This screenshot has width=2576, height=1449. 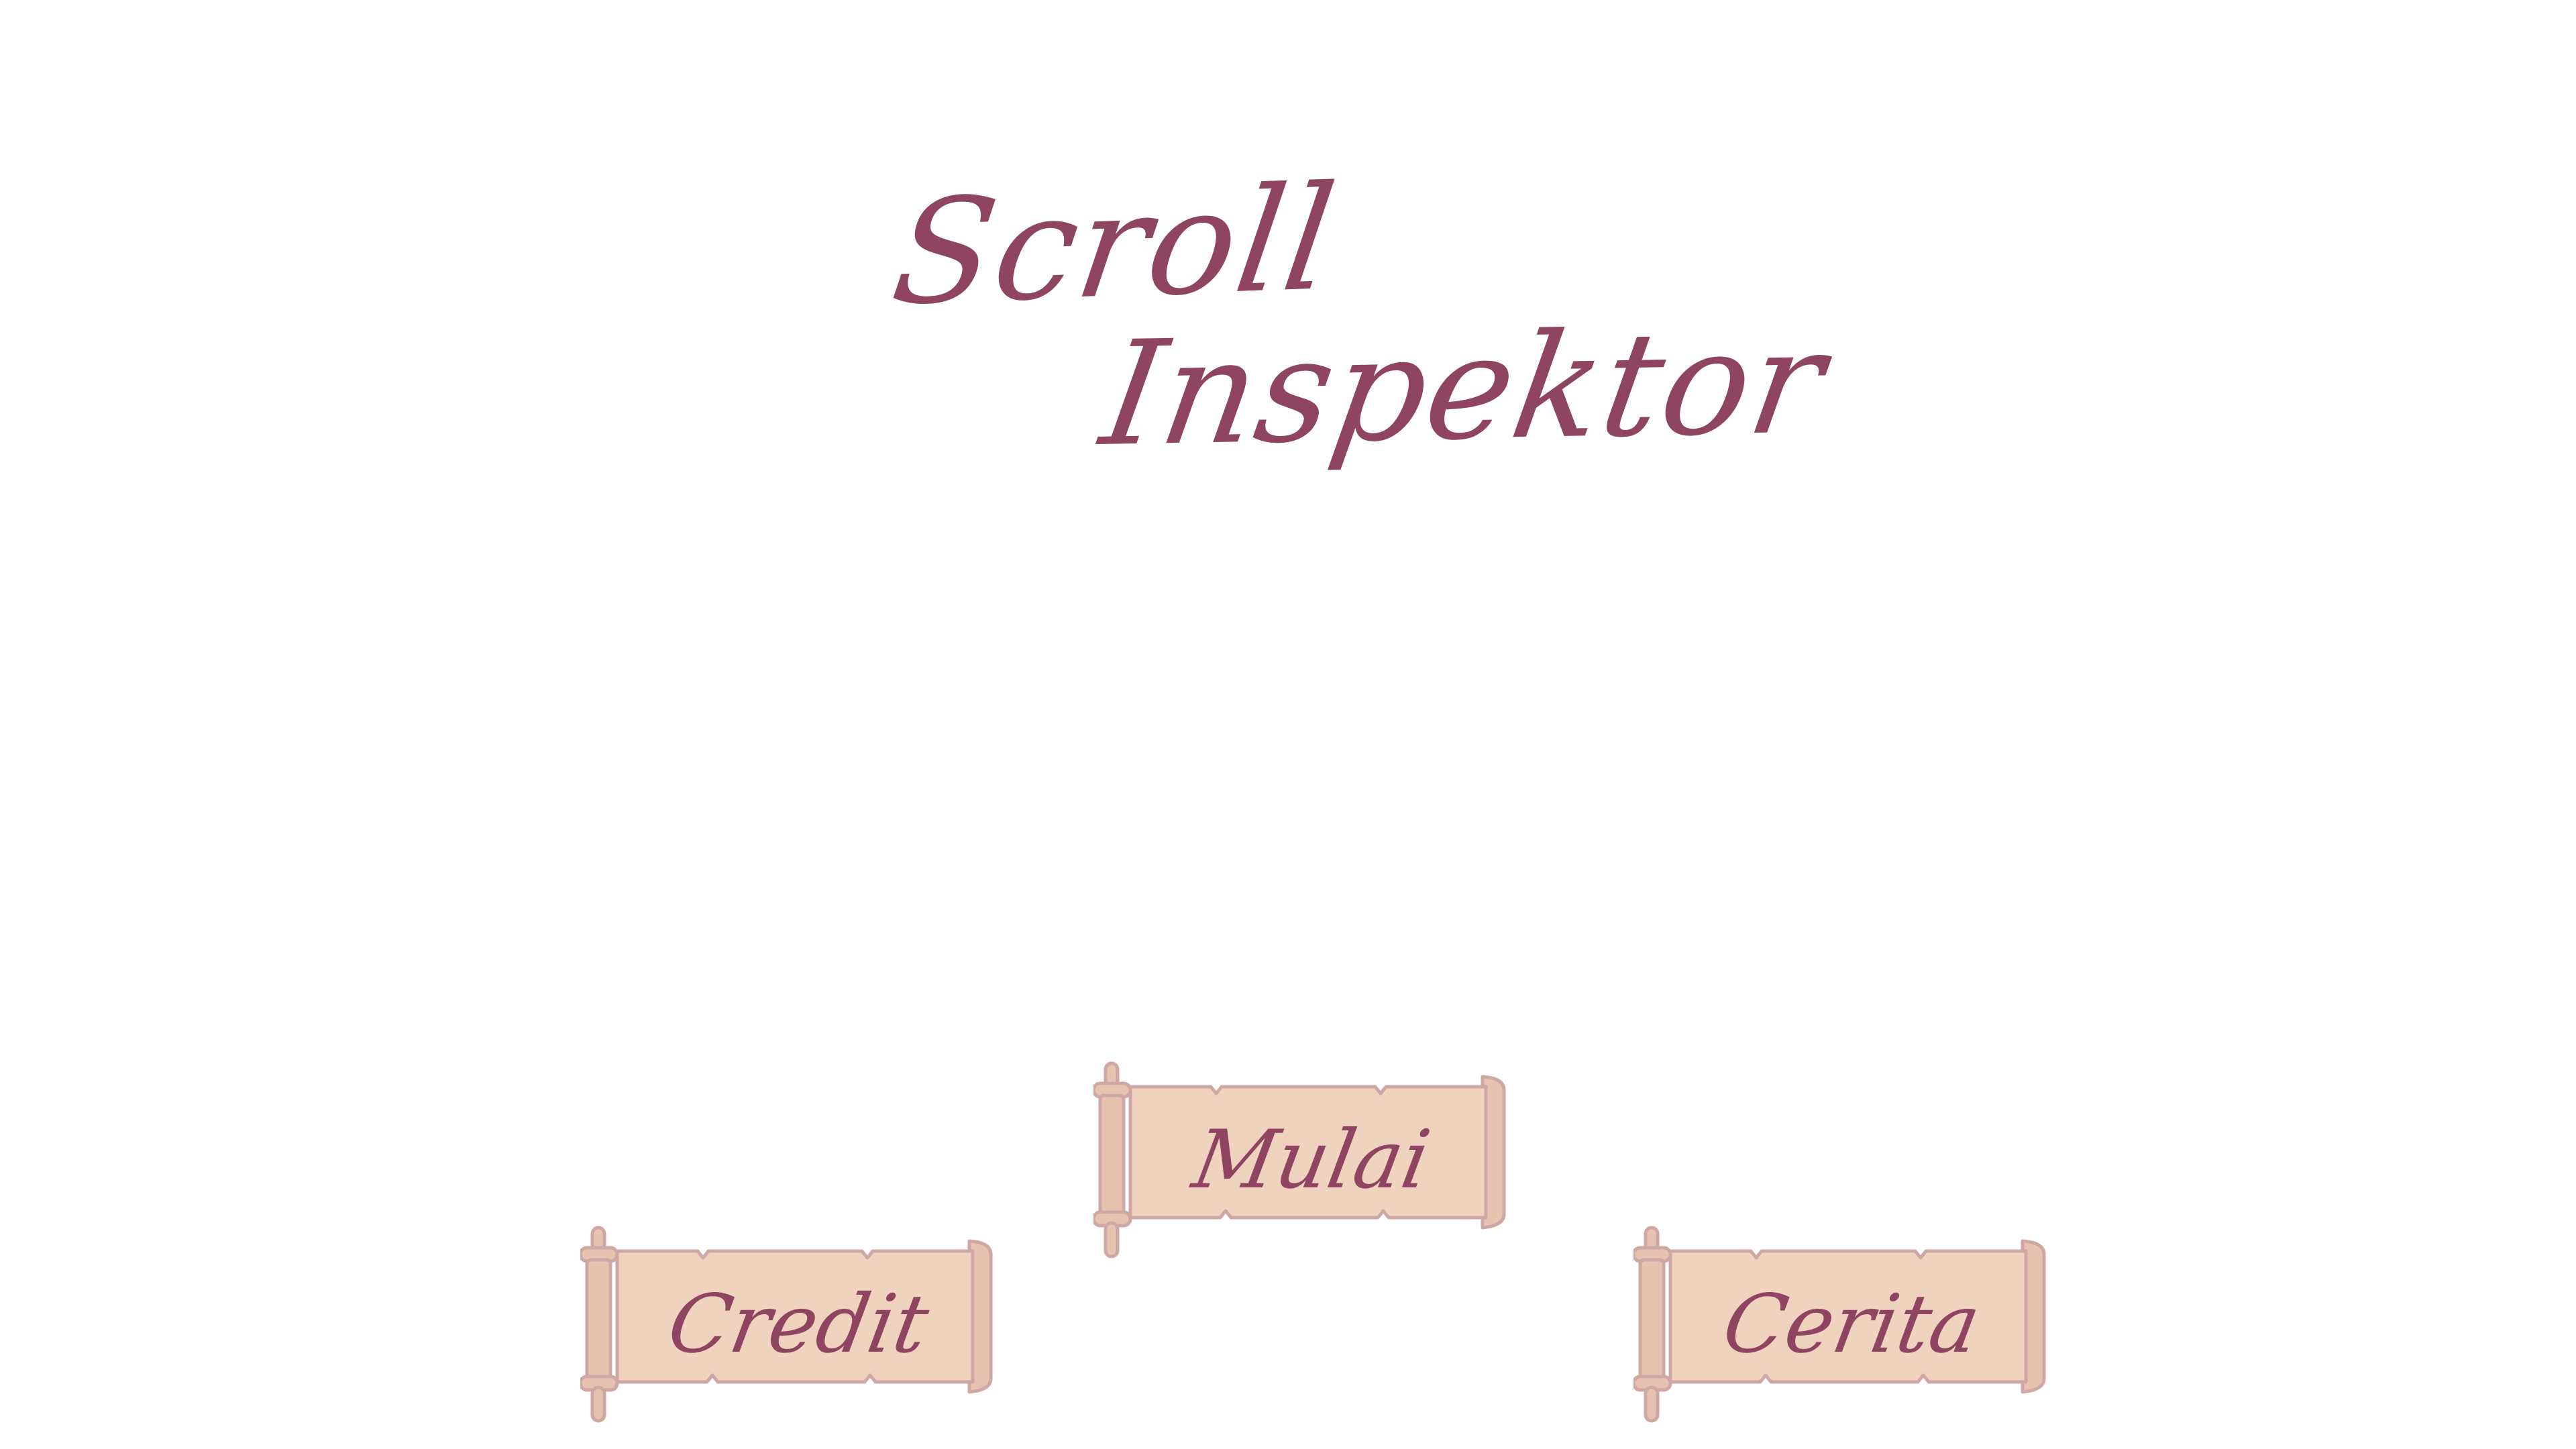 I want to click on credit-button: Credit, so click(x=788, y=1318).